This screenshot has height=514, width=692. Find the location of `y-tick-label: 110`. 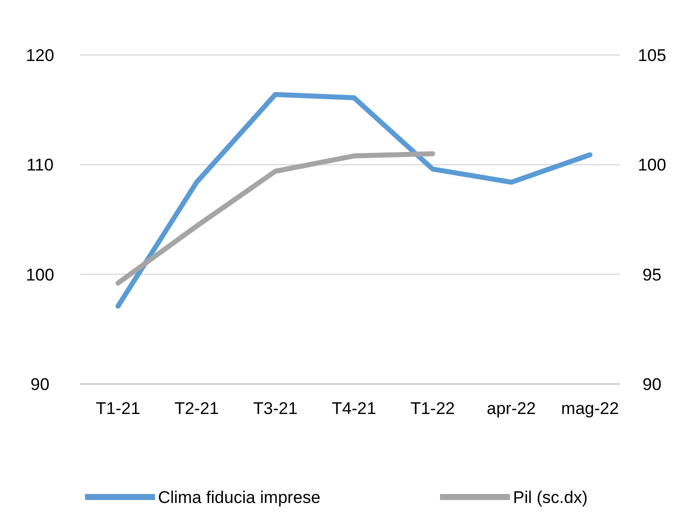

y-tick-label: 110 is located at coordinates (40, 165).